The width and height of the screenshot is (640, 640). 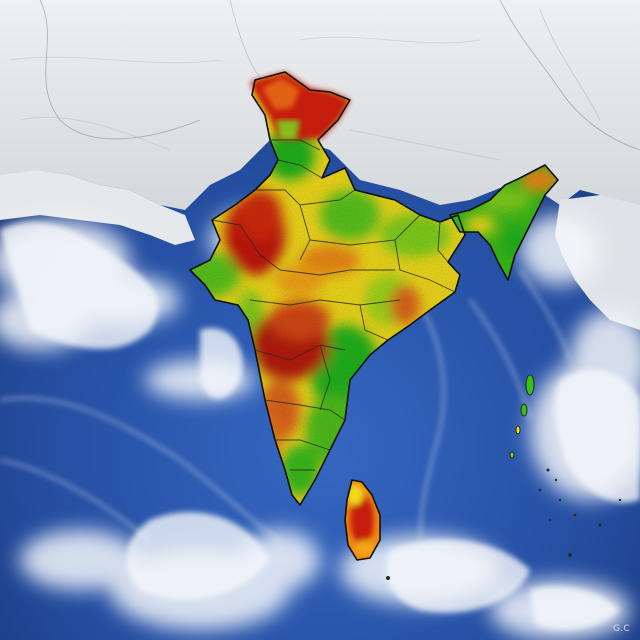 What do you see at coordinates (504, 524) in the screenshot?
I see `small-islands` at bounding box center [504, 524].